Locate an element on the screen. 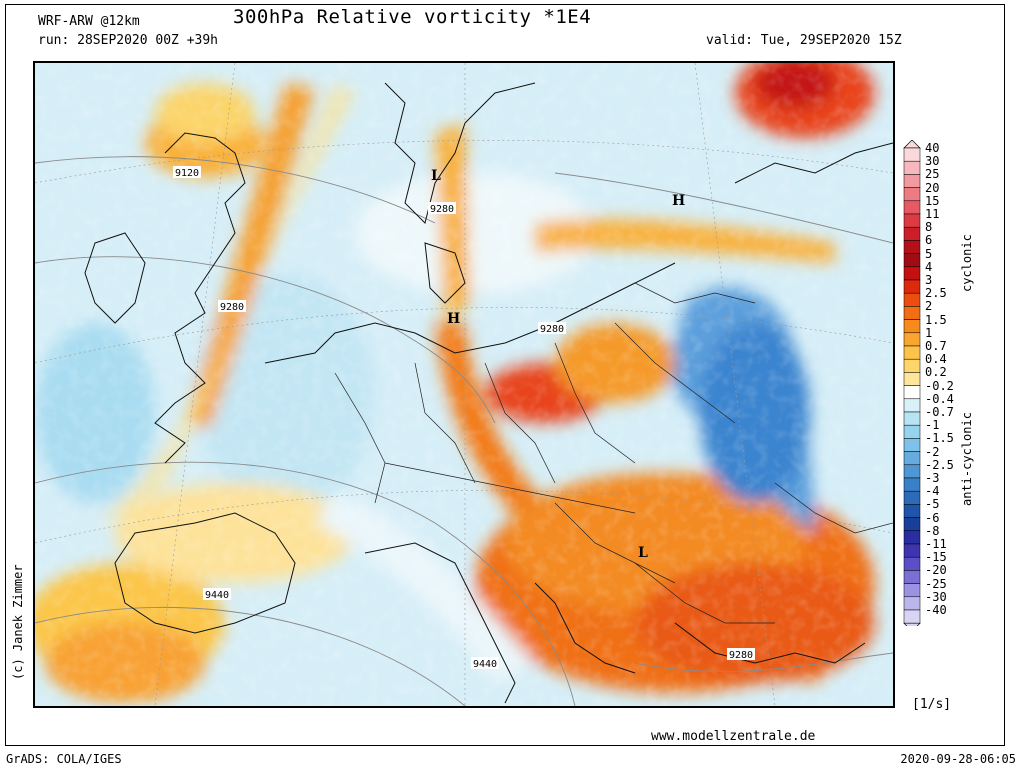 The width and height of the screenshot is (1024, 768). colorbar-tick-label: -1 is located at coordinates (932, 425).